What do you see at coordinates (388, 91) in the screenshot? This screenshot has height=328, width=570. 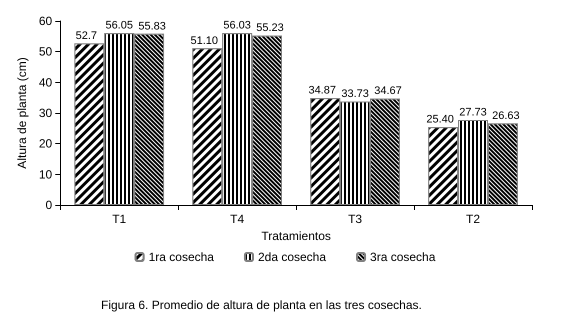 I see `data-label: 34.67` at bounding box center [388, 91].